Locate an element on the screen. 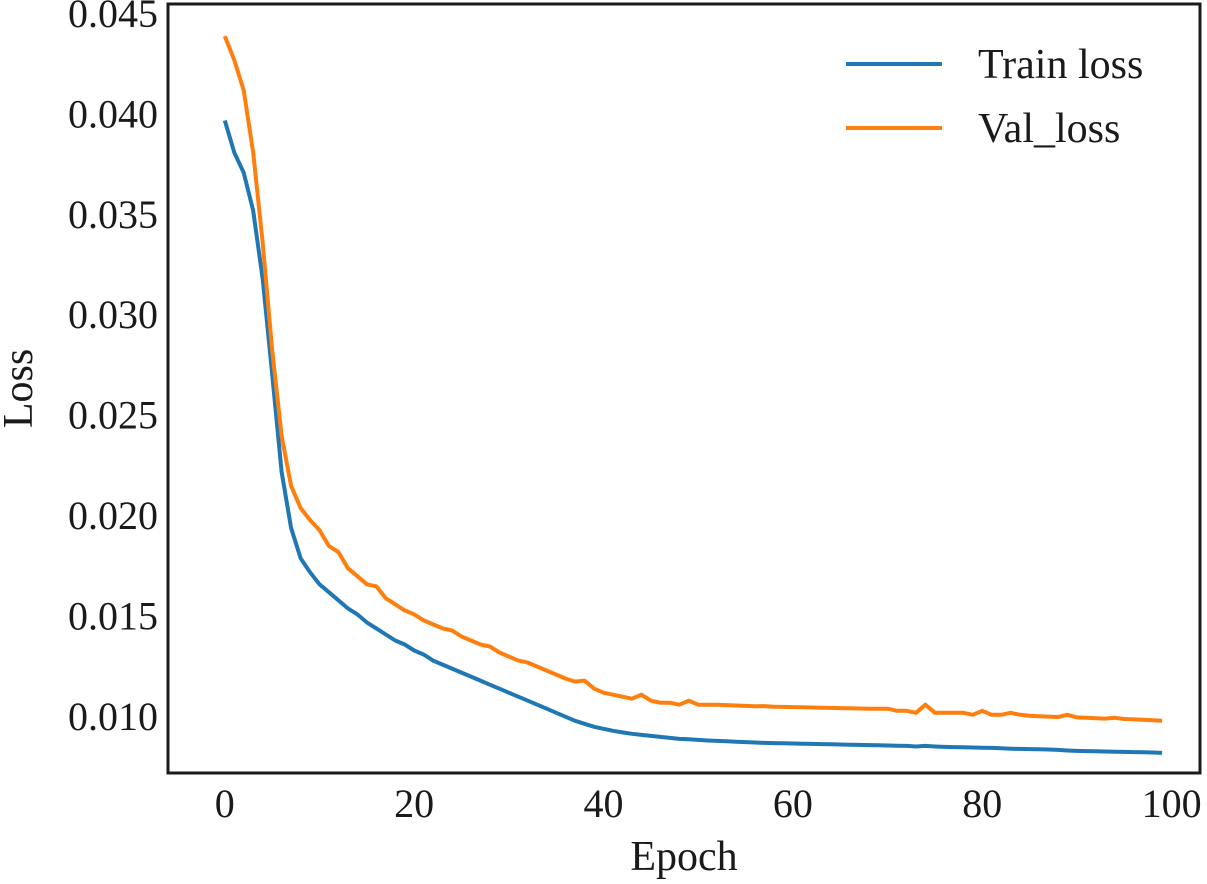 The image size is (1207, 884). y-tick-label: 0.020 is located at coordinates (113, 515).